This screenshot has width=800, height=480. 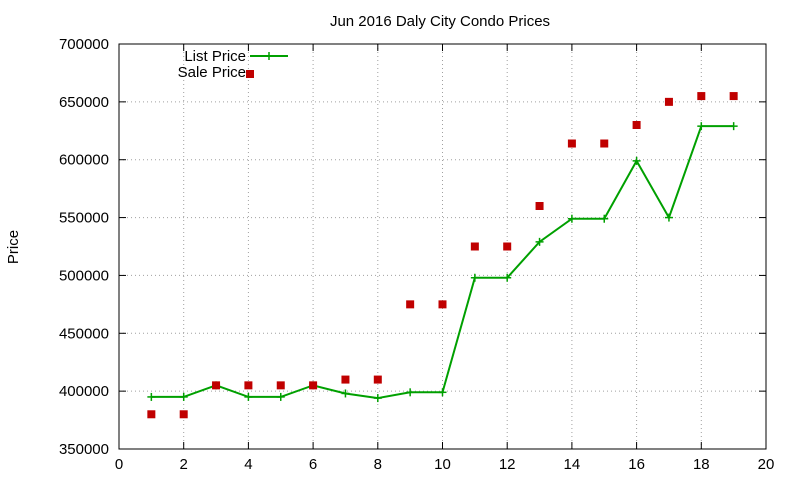 I want to click on y-tick-label: 500000, so click(x=84, y=275).